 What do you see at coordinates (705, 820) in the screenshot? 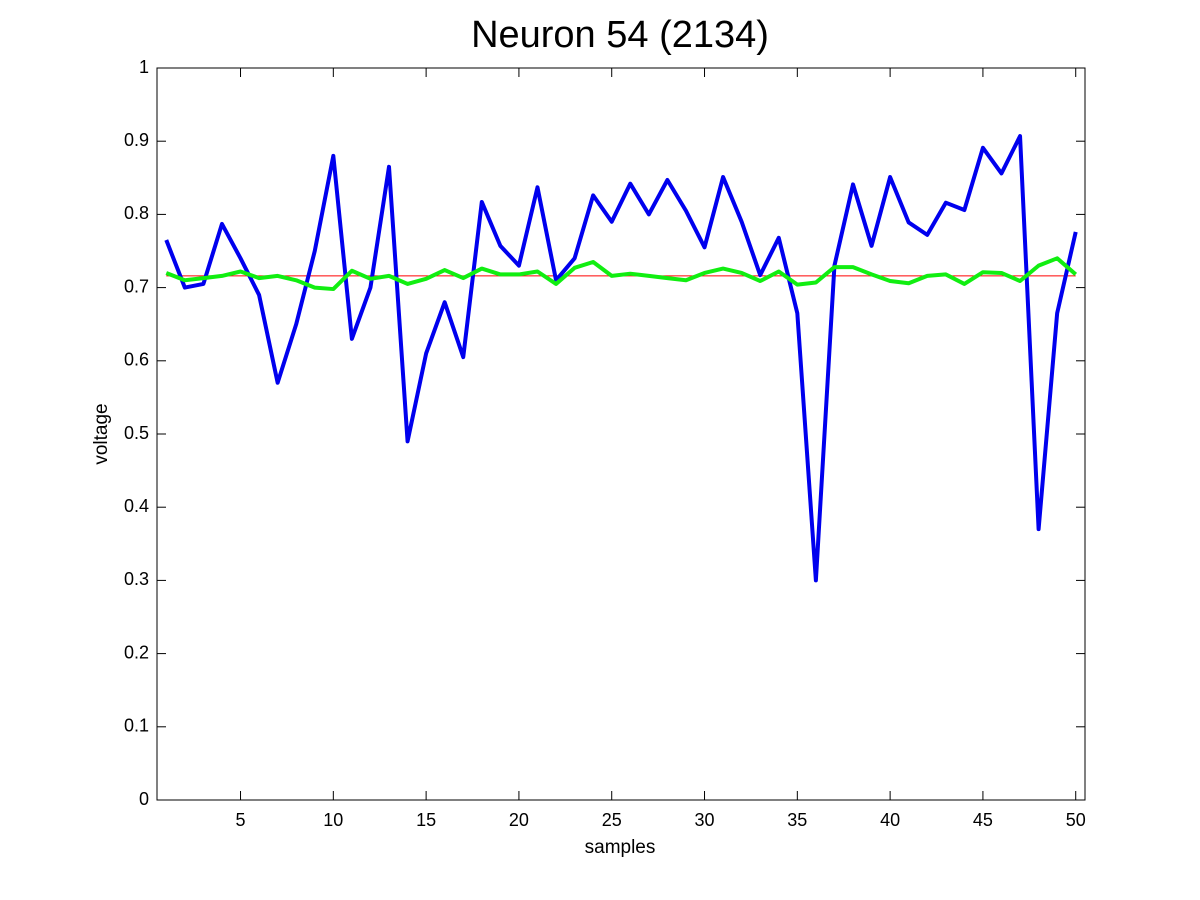
I see `x-tick-label: 30` at bounding box center [705, 820].